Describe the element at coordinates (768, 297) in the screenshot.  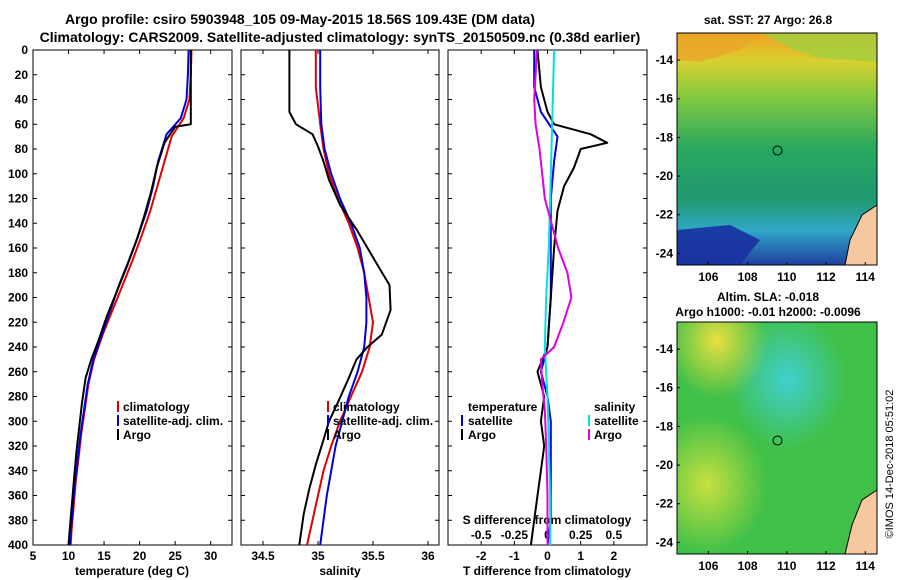
I see `sla-map-title-1: Altim. SLA: -0.018` at that location.